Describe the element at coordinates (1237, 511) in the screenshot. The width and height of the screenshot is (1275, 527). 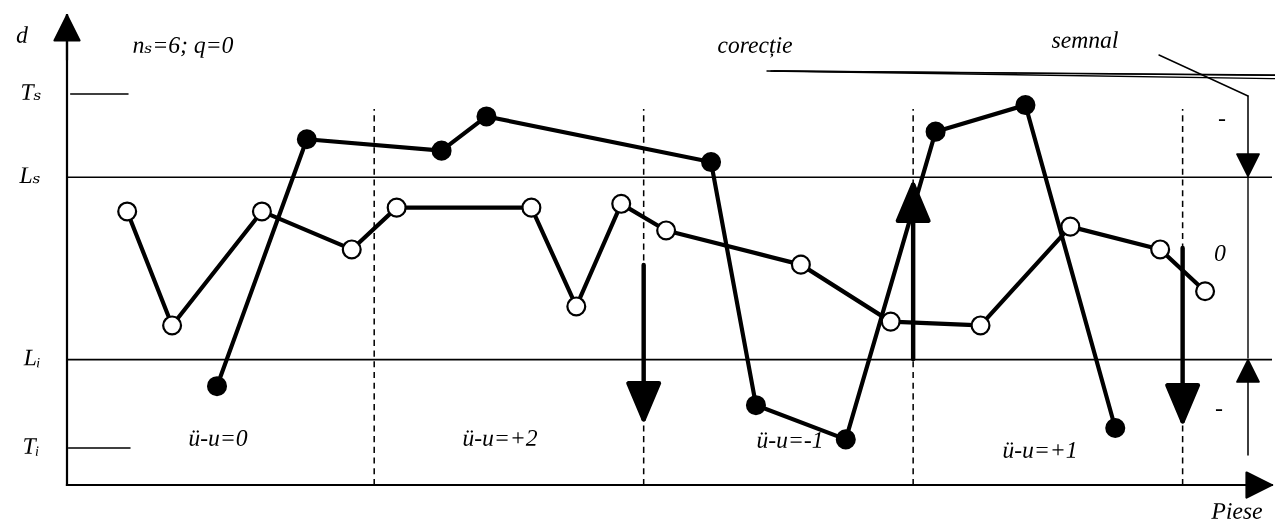
I see `x-axis-title: Piese` at that location.